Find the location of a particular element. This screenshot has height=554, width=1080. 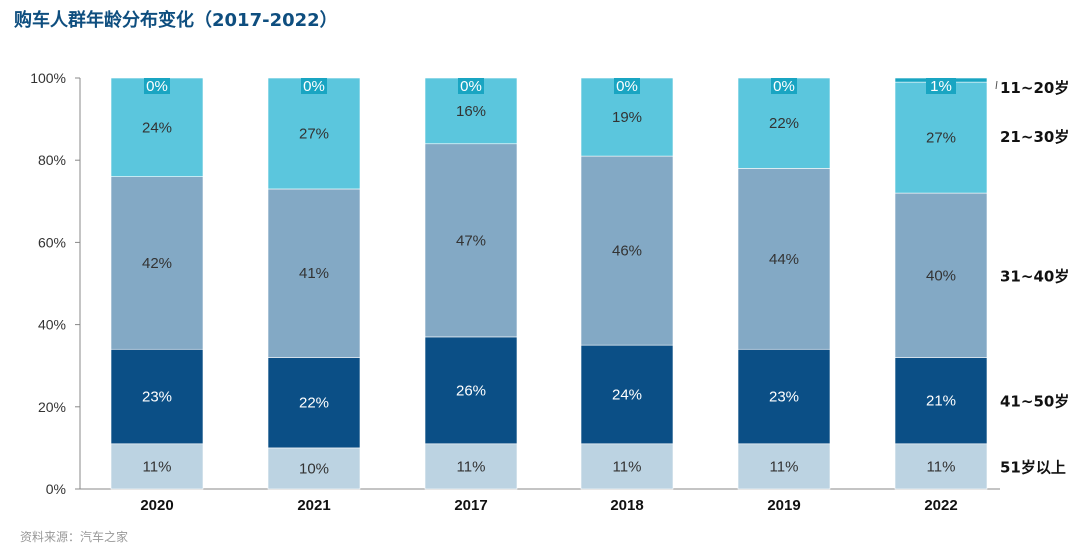

legend-label: 51岁以上 is located at coordinates (1033, 467).